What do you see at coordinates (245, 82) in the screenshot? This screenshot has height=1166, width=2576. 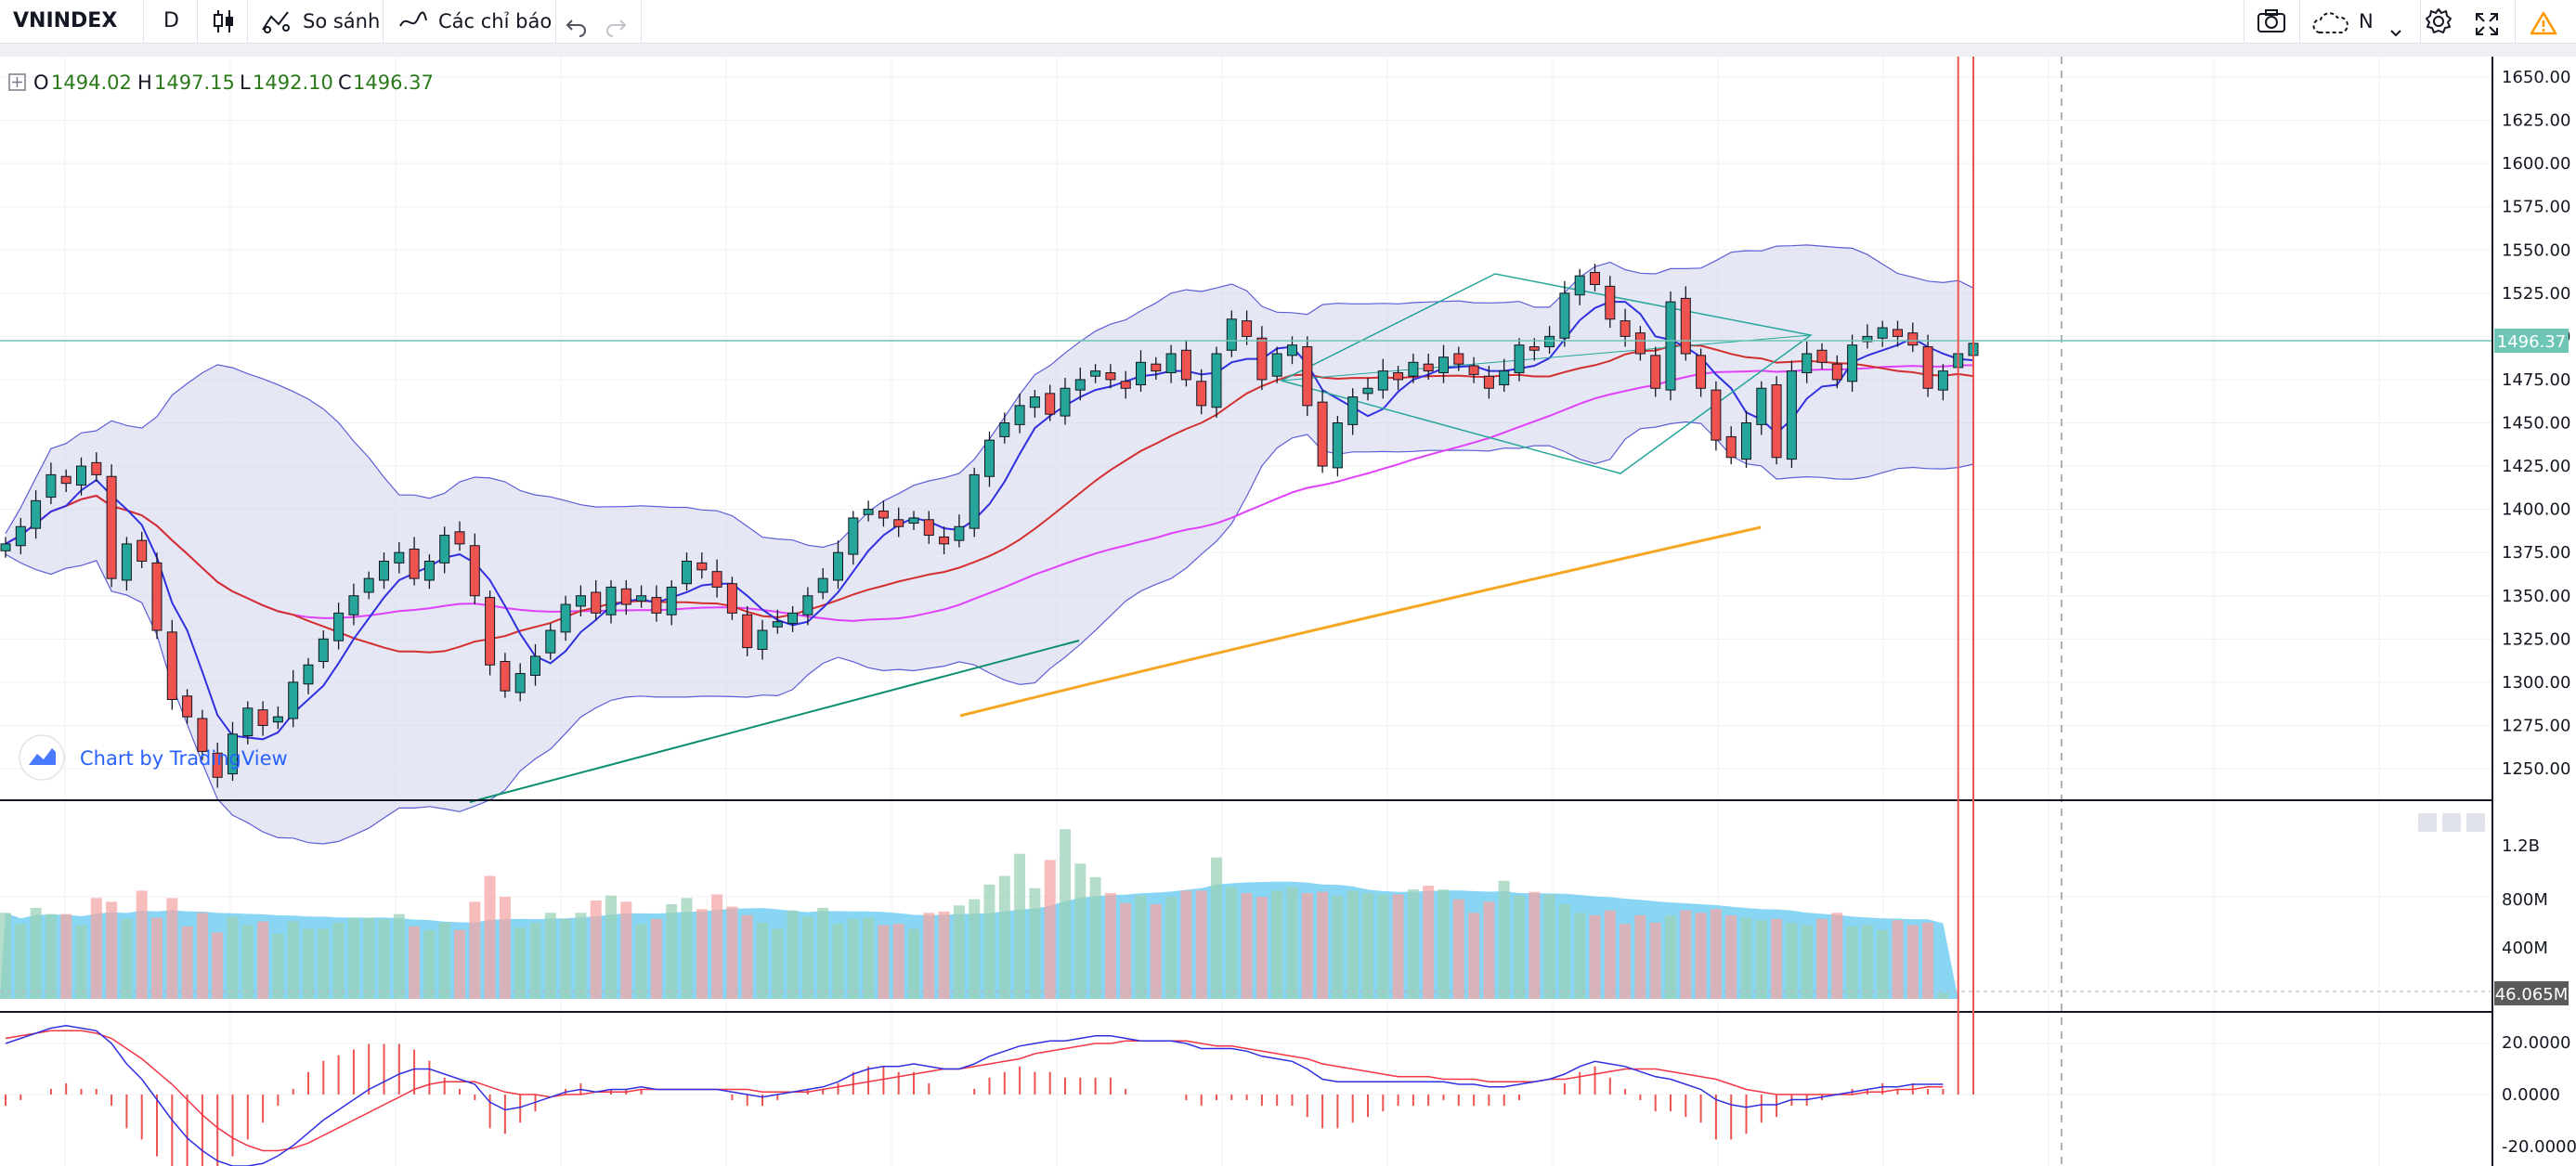 I see `legend-low-label: L` at bounding box center [245, 82].